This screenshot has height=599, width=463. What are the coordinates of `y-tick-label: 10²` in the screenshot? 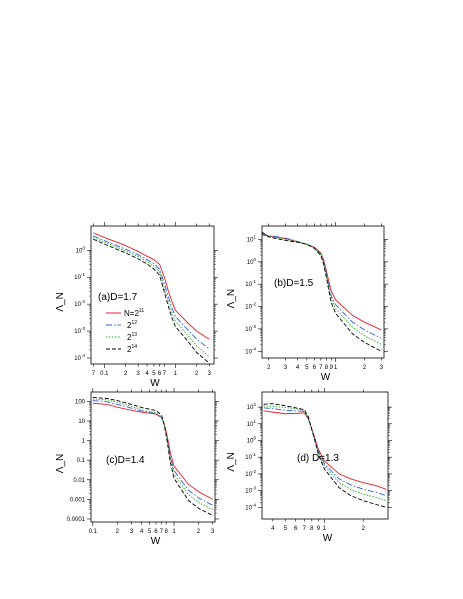 It's located at (252, 406).